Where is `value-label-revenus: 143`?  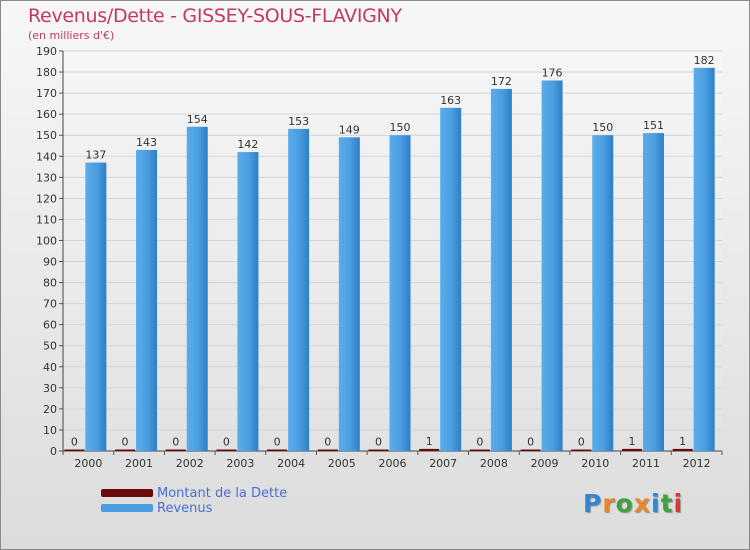 value-label-revenus: 143 is located at coordinates (146, 142).